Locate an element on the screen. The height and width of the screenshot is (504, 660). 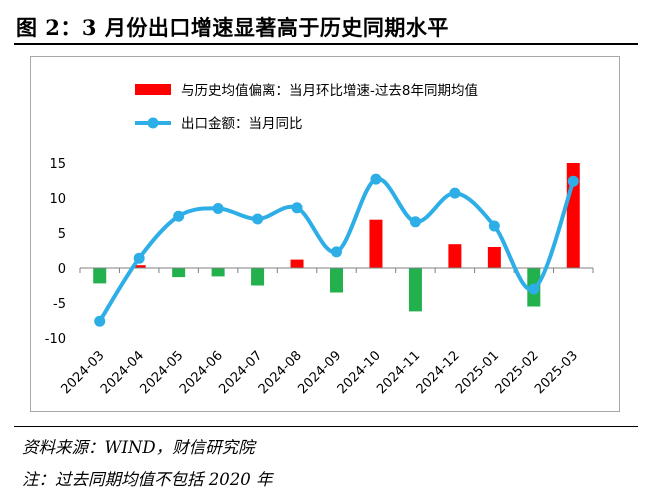
source-note: 资料来源：WIND，财信研究院 is located at coordinates (138, 447).